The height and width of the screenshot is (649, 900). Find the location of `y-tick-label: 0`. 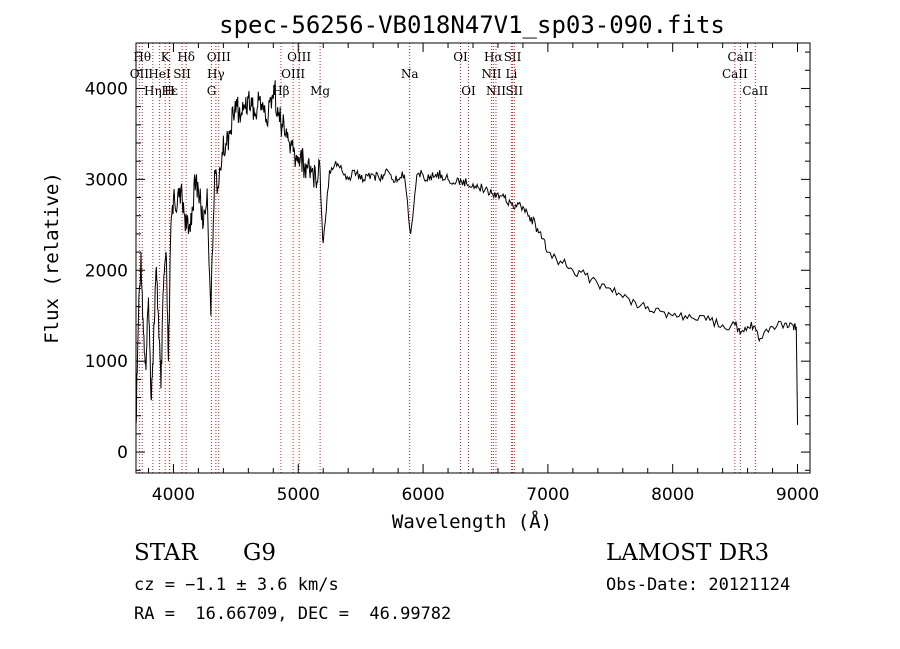

y-tick-label: 0 is located at coordinates (122, 453).